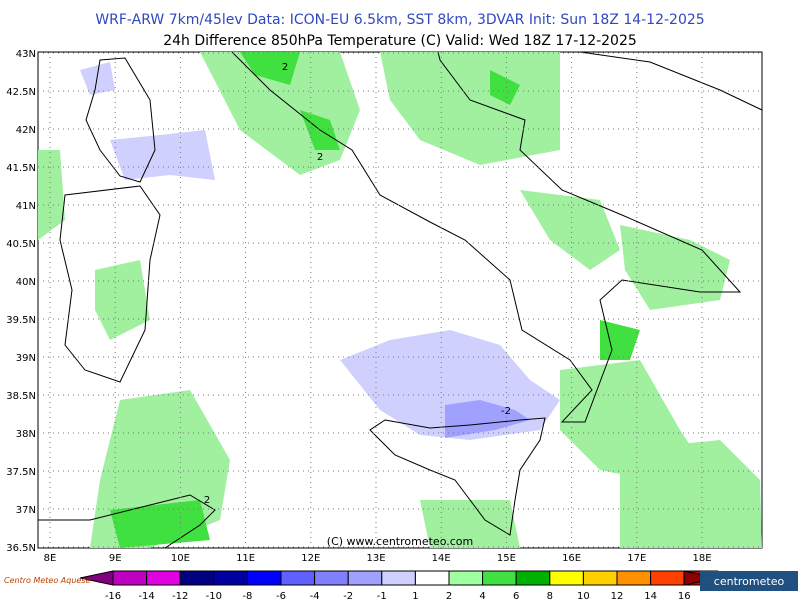  What do you see at coordinates (636, 558) in the screenshot?
I see `lon-label: 17E` at bounding box center [636, 558].